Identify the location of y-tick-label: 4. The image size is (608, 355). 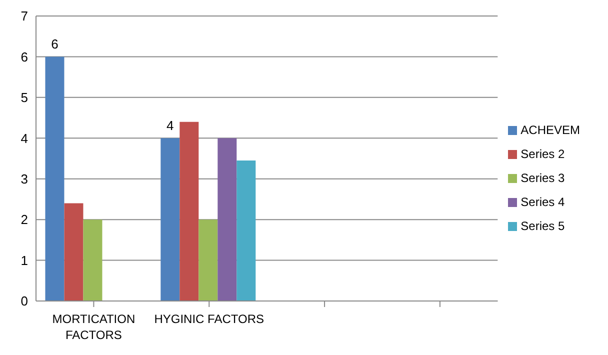
(24, 138).